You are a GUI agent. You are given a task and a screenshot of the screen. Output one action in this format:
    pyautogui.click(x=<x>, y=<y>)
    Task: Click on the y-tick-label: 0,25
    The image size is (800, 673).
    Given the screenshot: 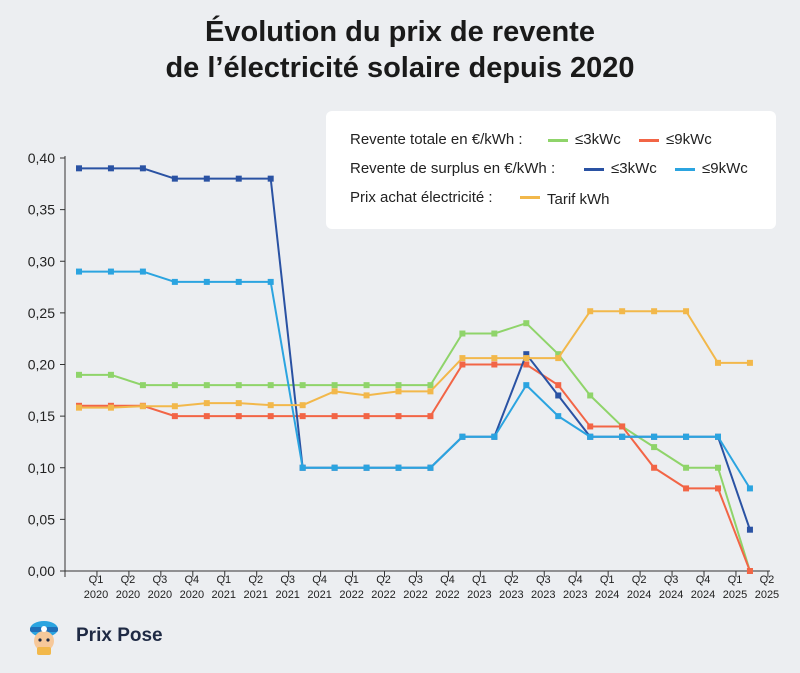 What is the action you would take?
    pyautogui.click(x=41, y=313)
    